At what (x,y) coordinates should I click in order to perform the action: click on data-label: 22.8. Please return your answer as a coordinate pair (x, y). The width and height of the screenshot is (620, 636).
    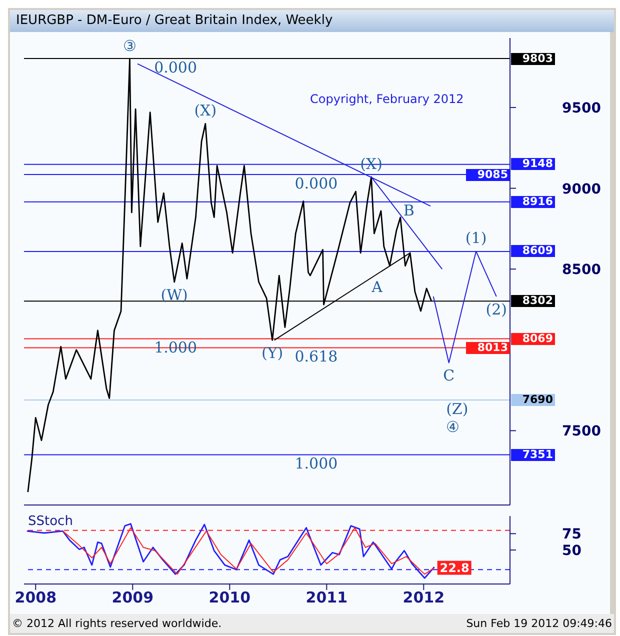
    Looking at the image, I should click on (455, 568).